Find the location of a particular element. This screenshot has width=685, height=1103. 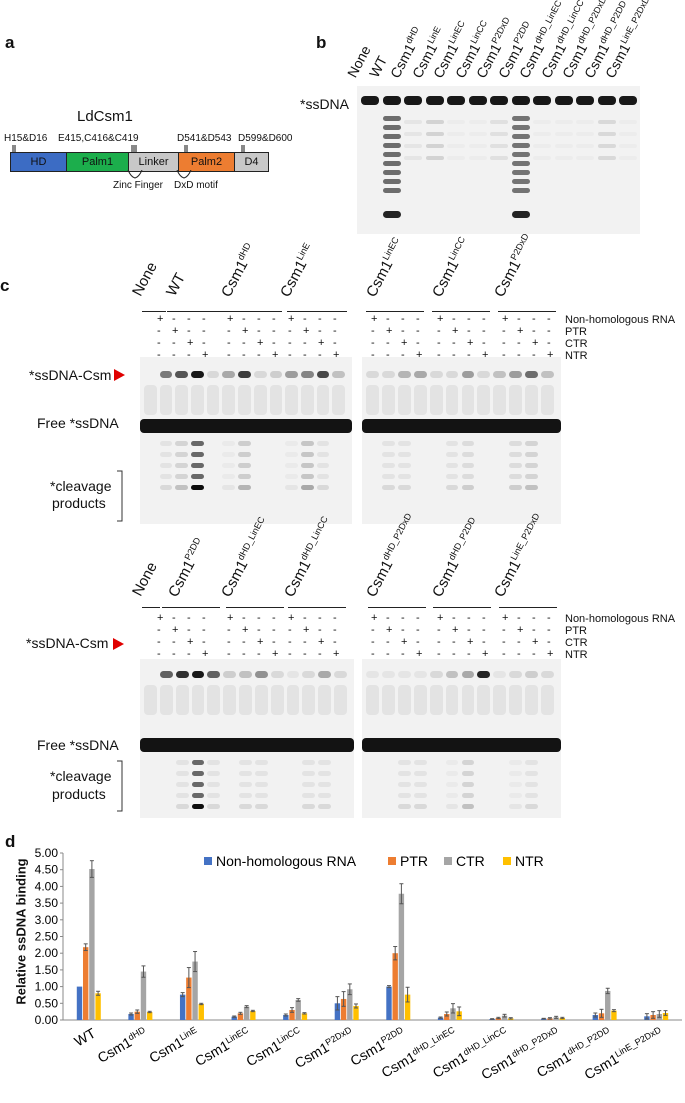

row-label-ptr-bottom: PTR is located at coordinates (576, 631).